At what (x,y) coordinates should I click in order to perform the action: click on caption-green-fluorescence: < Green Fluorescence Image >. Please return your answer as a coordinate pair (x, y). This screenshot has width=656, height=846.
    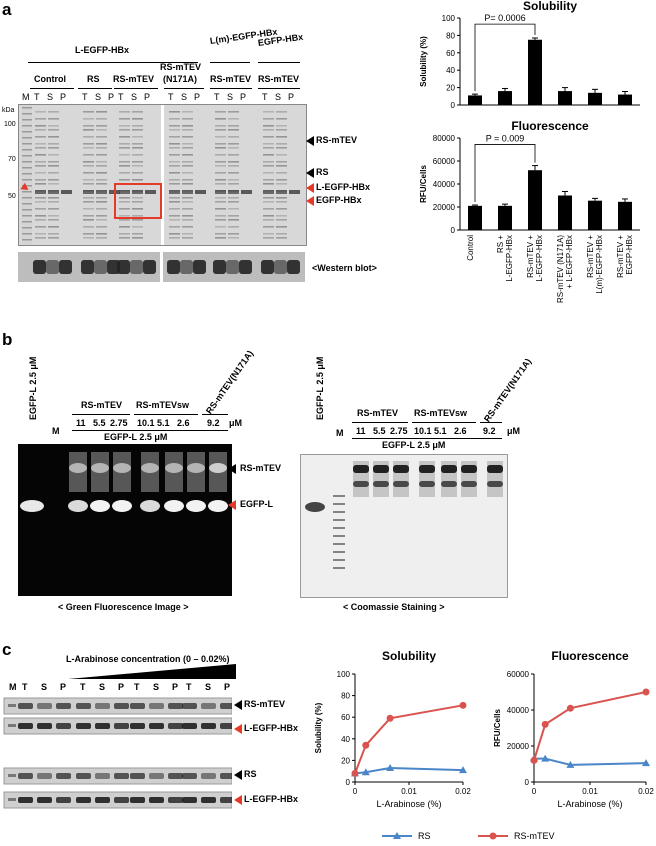
    Looking at the image, I should click on (123, 607).